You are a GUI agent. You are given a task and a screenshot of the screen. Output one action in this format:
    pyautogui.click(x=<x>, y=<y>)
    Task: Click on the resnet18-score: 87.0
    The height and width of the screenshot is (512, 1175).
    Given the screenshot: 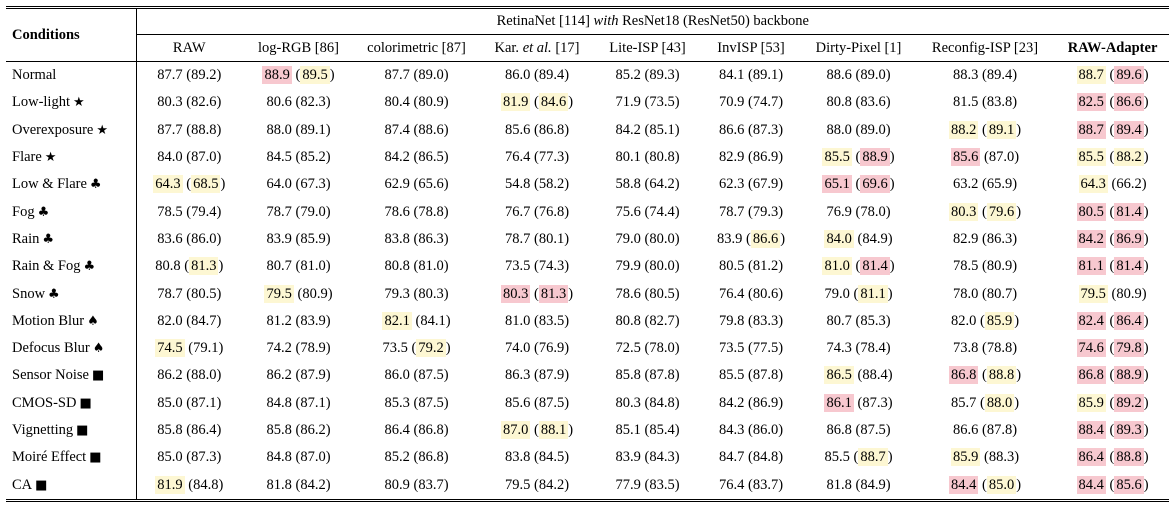 What is the action you would take?
    pyautogui.click(x=515, y=430)
    